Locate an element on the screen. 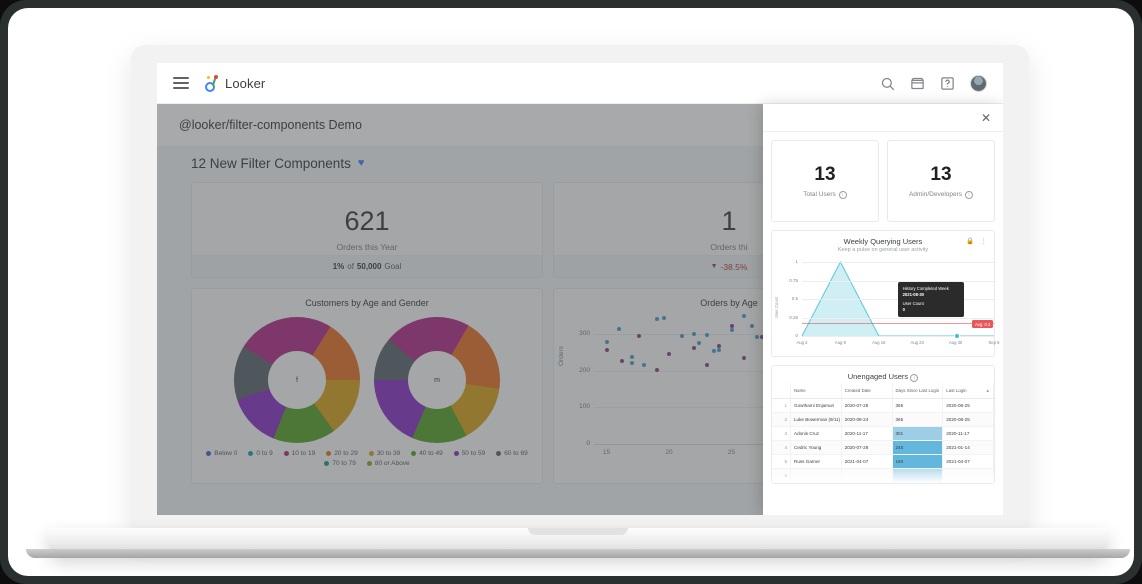  table-cell-created-date: 2020-07-28 is located at coordinates (867, 447).